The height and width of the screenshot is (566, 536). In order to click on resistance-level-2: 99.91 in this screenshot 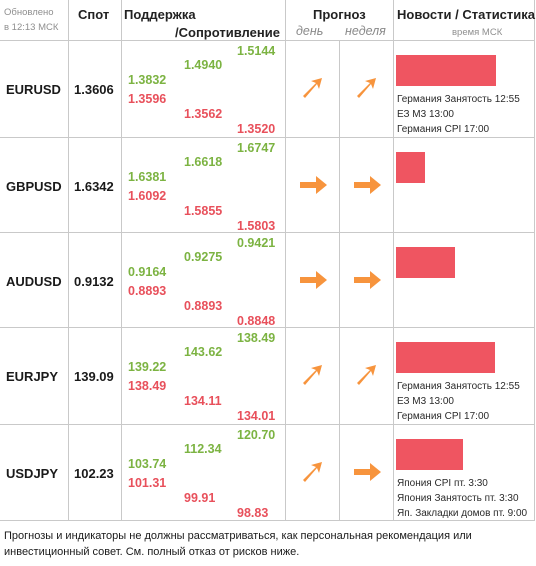, I will do `click(200, 498)`.